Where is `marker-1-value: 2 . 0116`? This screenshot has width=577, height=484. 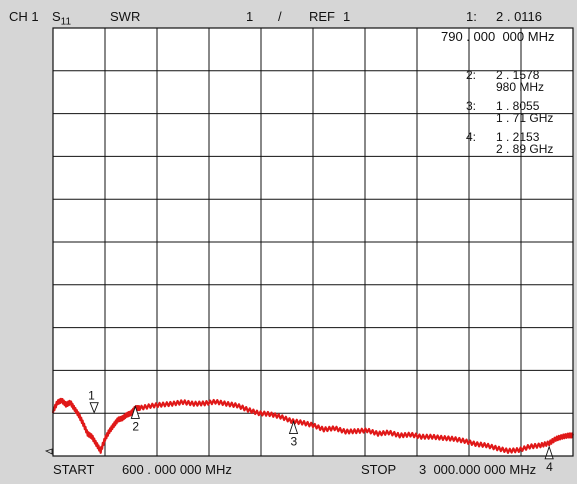 marker-1-value: 2 . 0116 is located at coordinates (519, 16).